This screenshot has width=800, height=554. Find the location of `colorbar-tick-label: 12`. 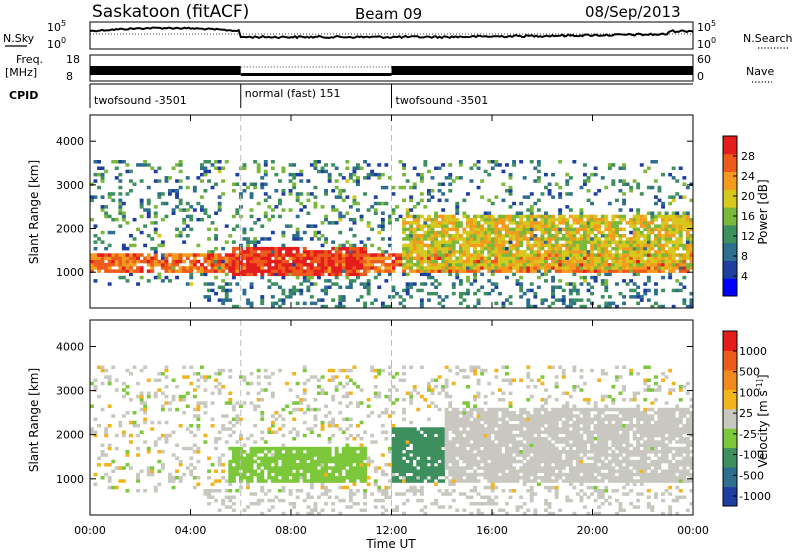

colorbar-tick-label: 12 is located at coordinates (748, 236).